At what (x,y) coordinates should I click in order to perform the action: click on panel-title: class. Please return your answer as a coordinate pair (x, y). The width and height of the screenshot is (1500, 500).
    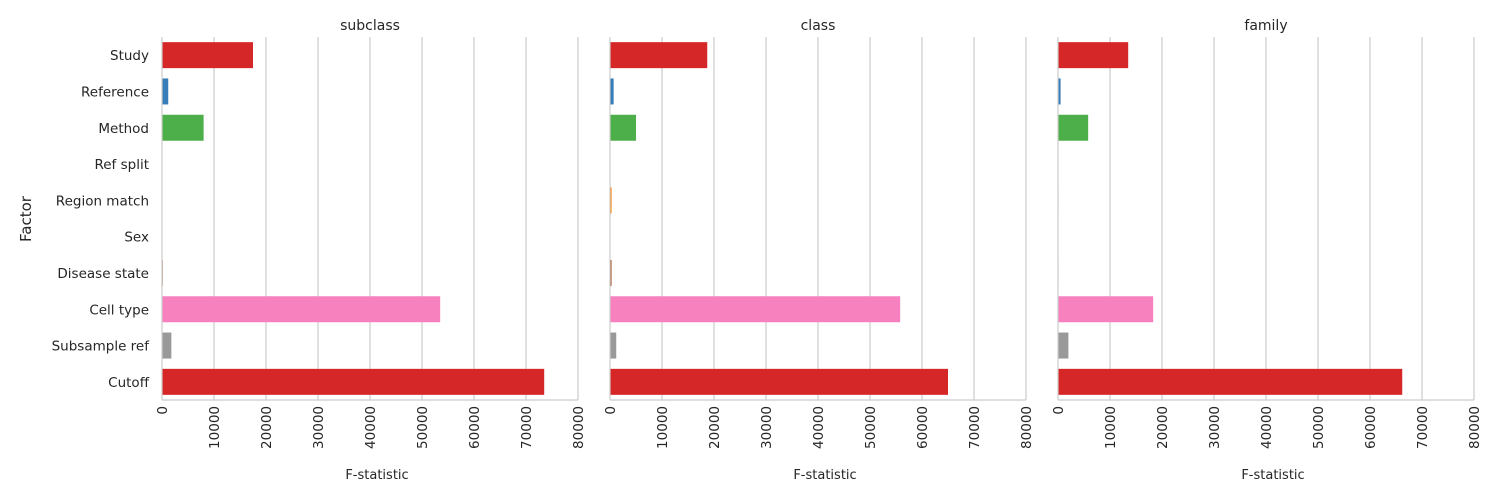
    Looking at the image, I should click on (818, 26).